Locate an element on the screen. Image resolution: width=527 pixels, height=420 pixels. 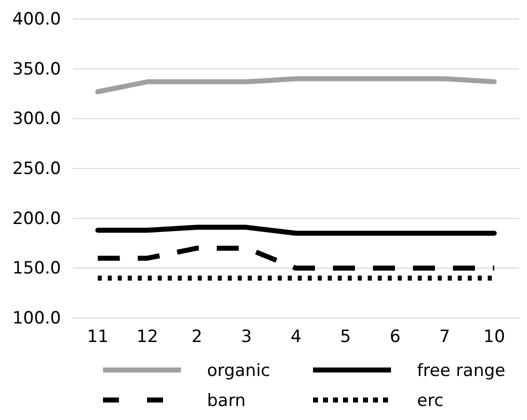
legend-label: free range is located at coordinates (461, 371).